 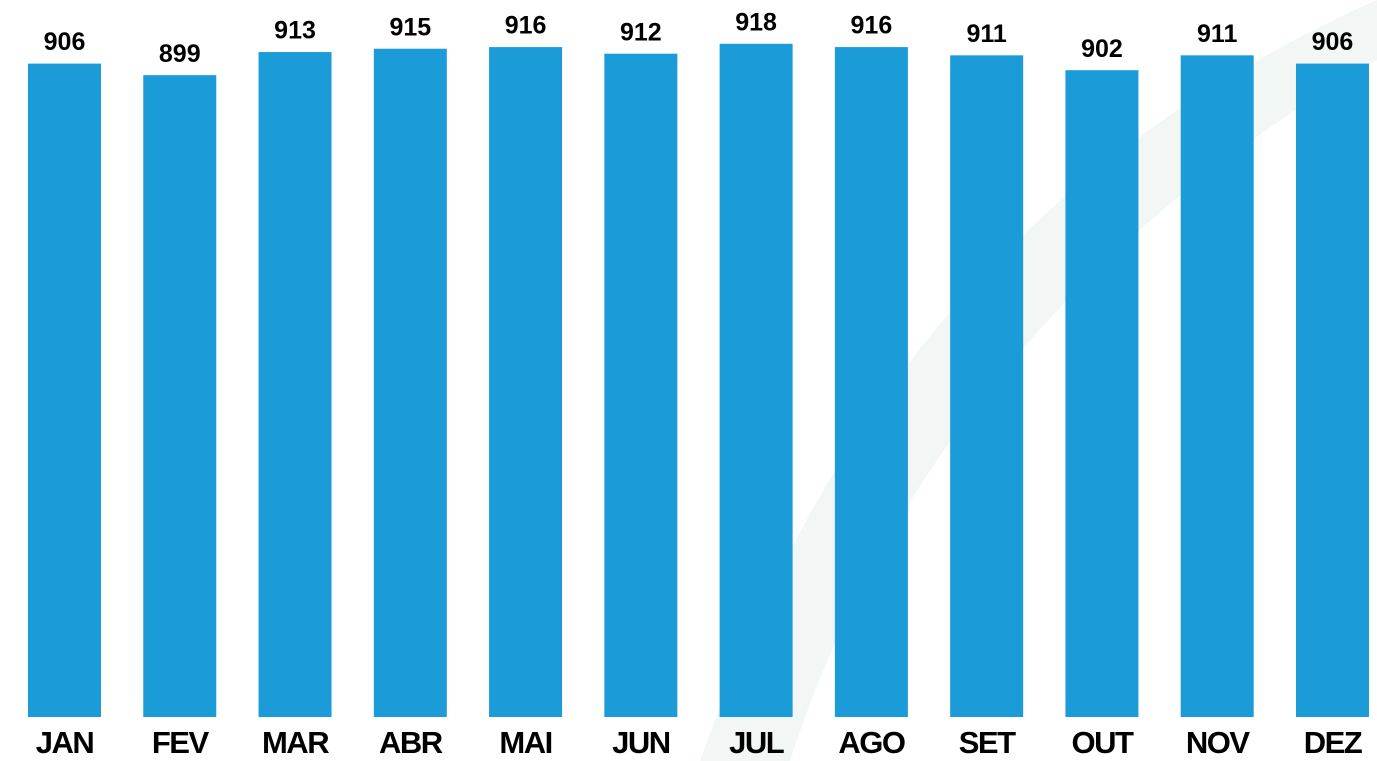 I want to click on x-tick-label: ABR, so click(x=411, y=742).